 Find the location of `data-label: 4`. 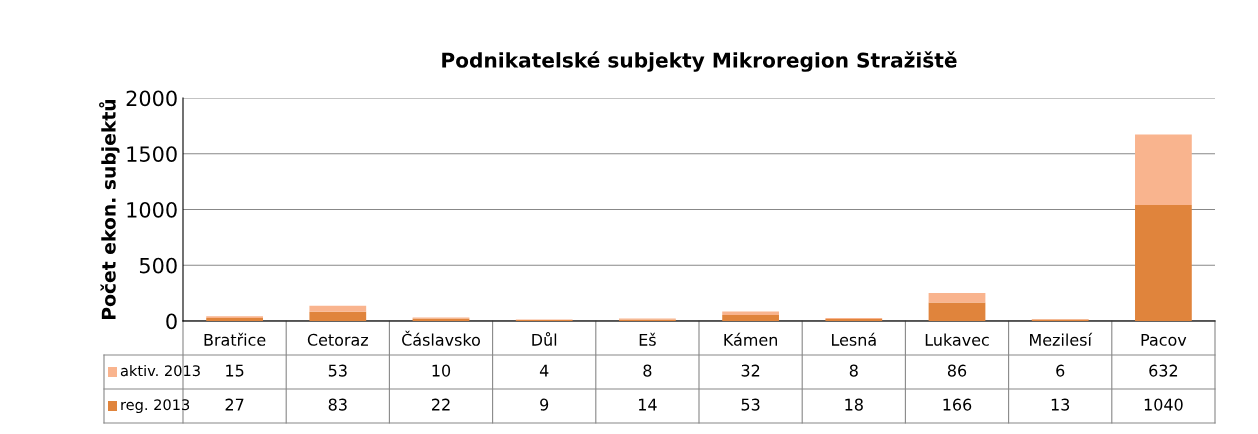

data-label: 4 is located at coordinates (544, 370).